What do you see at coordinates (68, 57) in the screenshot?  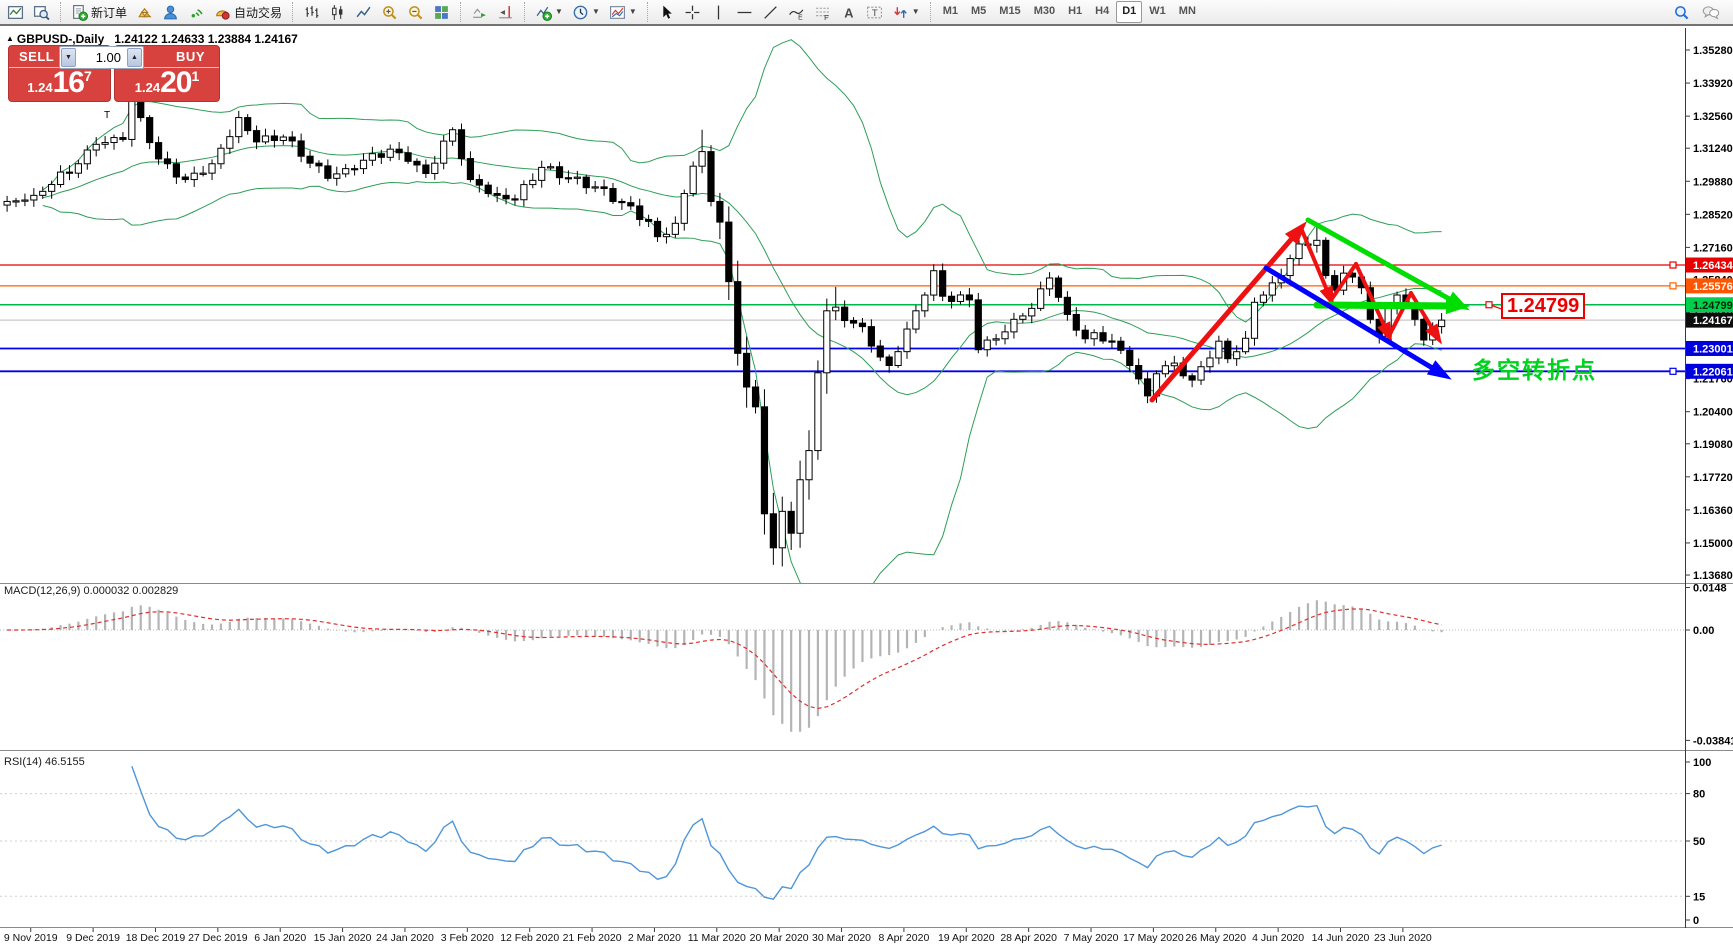 I see `volume-decrease-button: ▼` at bounding box center [68, 57].